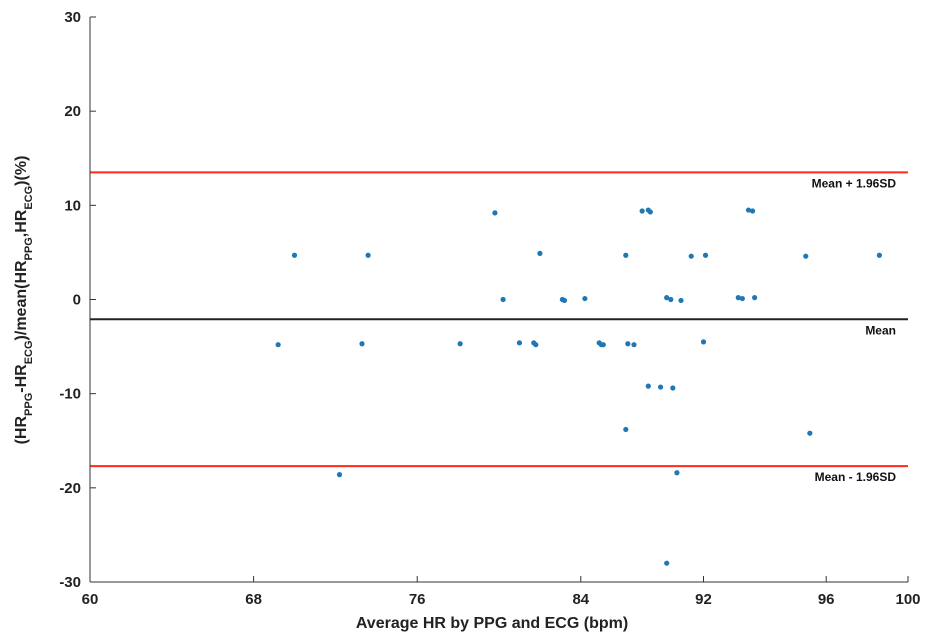 The image size is (928, 642). I want to click on lower-limit-label: Mean - 1.96SD, so click(856, 477).